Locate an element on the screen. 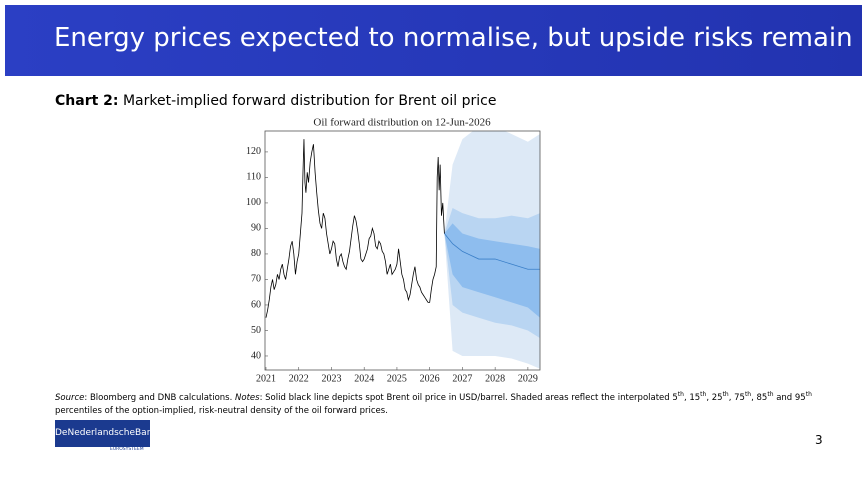 Image resolution: width=865 pixels, height=484 pixels. footnote-run: Source is located at coordinates (70, 398).